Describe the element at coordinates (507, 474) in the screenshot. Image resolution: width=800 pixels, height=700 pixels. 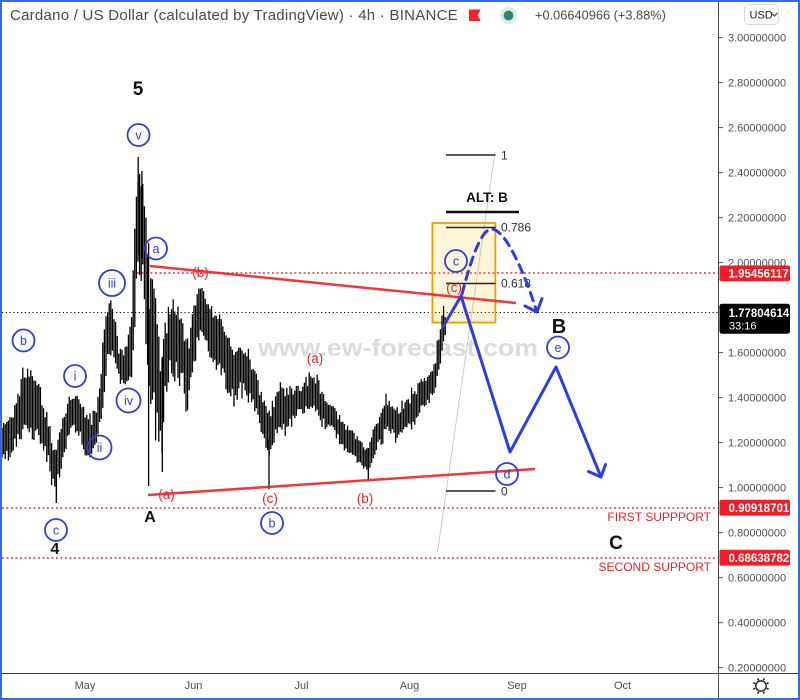
I see `svg-text: d` at that location.